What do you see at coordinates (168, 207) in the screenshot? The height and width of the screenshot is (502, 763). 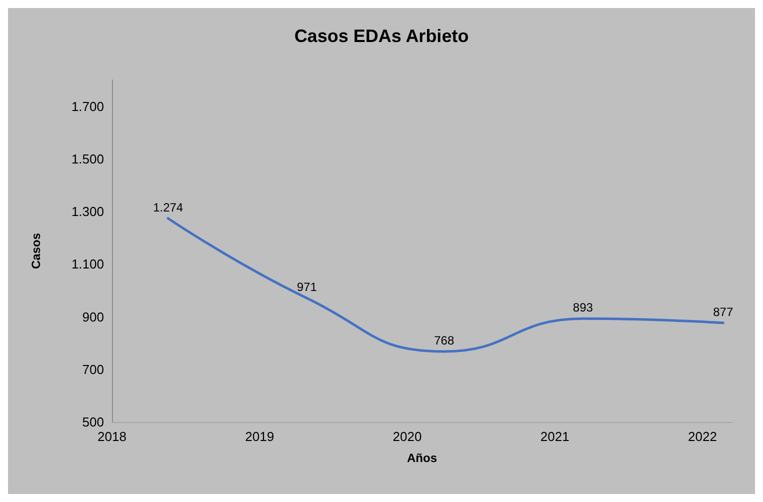 I see `data-label: 1.274` at bounding box center [168, 207].